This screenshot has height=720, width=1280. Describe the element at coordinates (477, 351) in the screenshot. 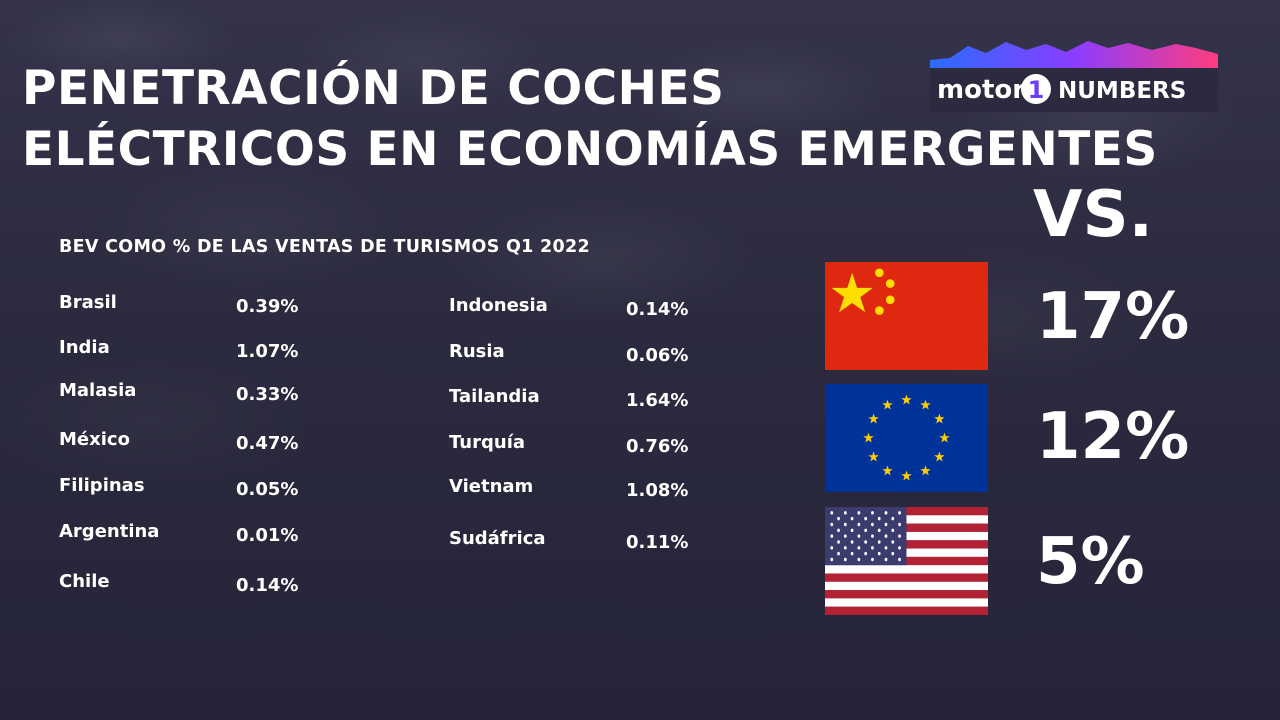

I see `country-name: Rusia` at that location.